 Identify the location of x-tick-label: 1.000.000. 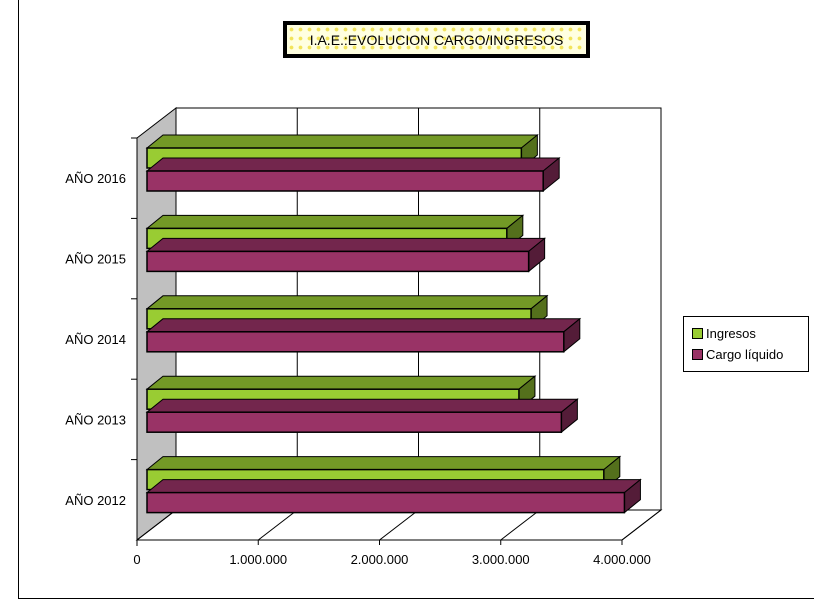
(258, 559).